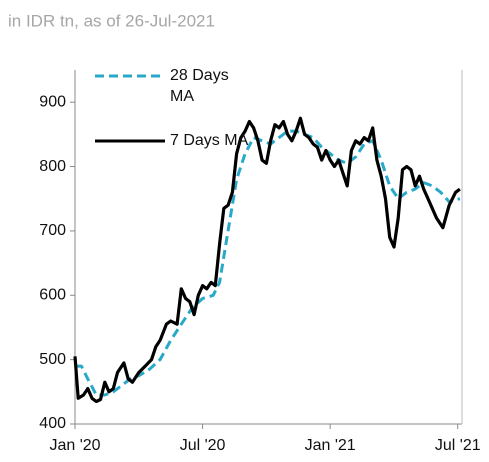 This screenshot has width=489, height=462. What do you see at coordinates (330, 445) in the screenshot?
I see `x-tick-label: Jan '21` at bounding box center [330, 445].